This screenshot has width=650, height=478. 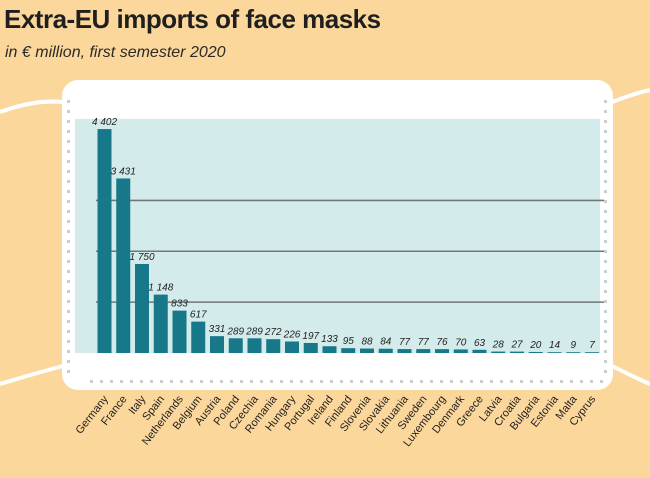 I want to click on value-label: 4 402, so click(x=104, y=122).